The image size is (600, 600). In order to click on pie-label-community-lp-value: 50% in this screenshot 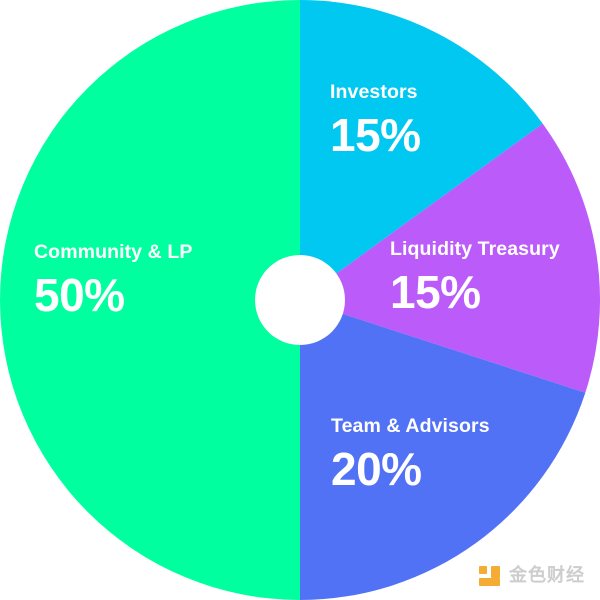, I will do `click(79, 294)`.